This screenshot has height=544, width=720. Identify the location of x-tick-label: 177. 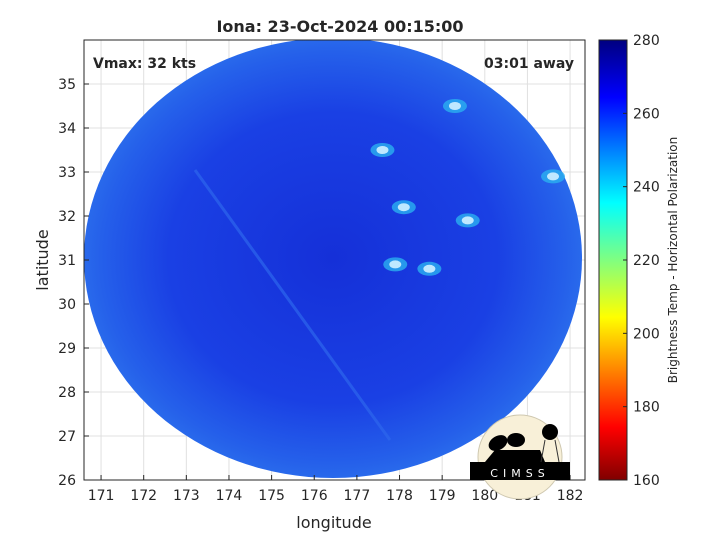
(357, 496).